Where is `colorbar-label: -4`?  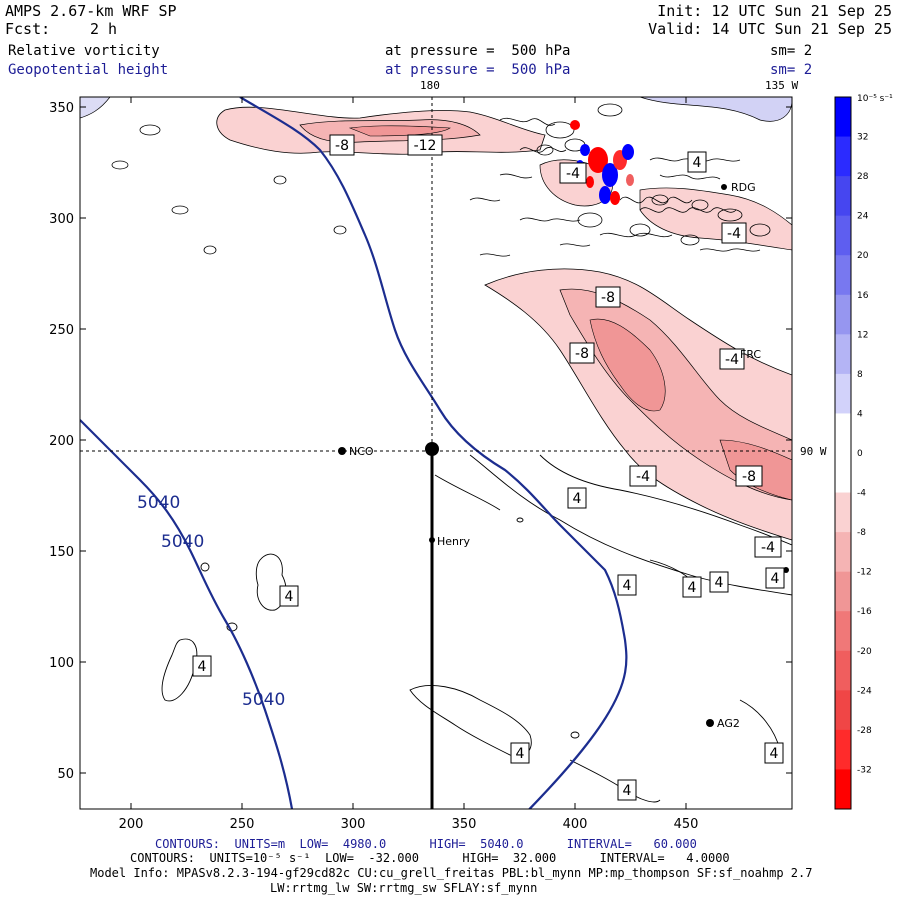 colorbar-label: -4 is located at coordinates (861, 494).